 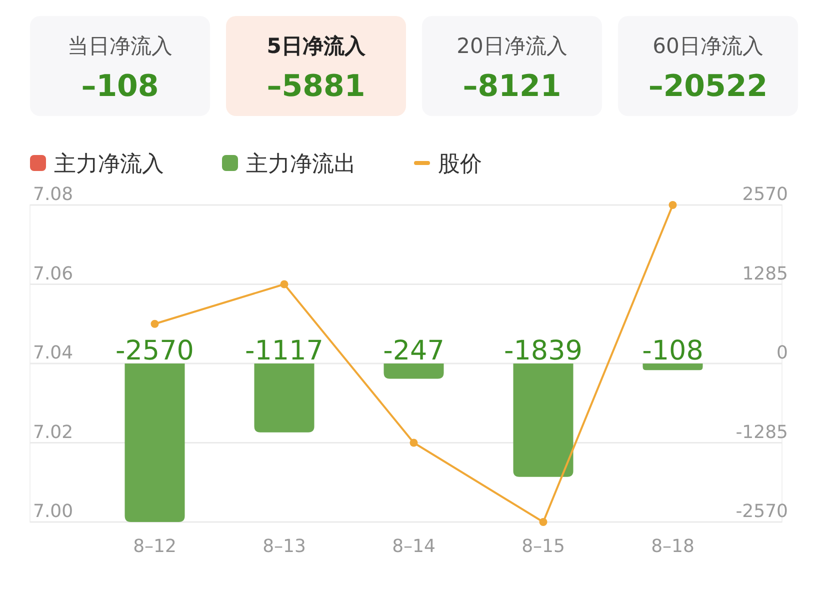 I want to click on x-tick-label: 8–14, so click(x=414, y=546).